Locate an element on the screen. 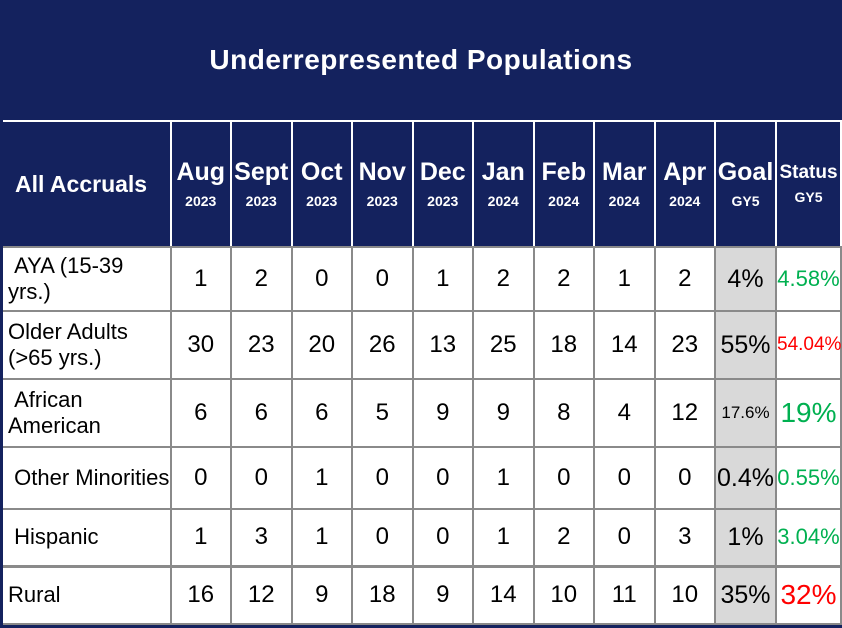  row-label: Other Minorities is located at coordinates (86, 478).